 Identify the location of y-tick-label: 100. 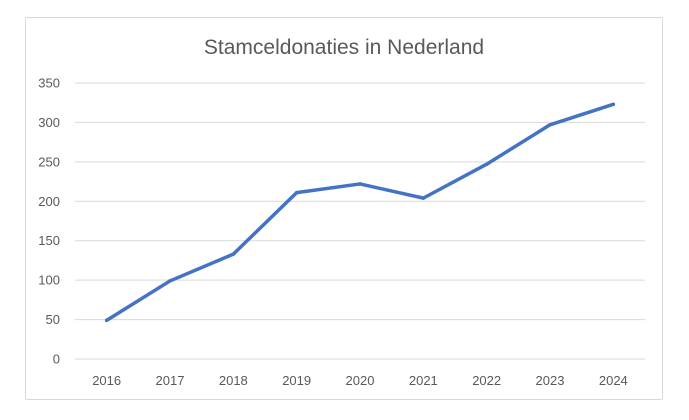
(49, 280).